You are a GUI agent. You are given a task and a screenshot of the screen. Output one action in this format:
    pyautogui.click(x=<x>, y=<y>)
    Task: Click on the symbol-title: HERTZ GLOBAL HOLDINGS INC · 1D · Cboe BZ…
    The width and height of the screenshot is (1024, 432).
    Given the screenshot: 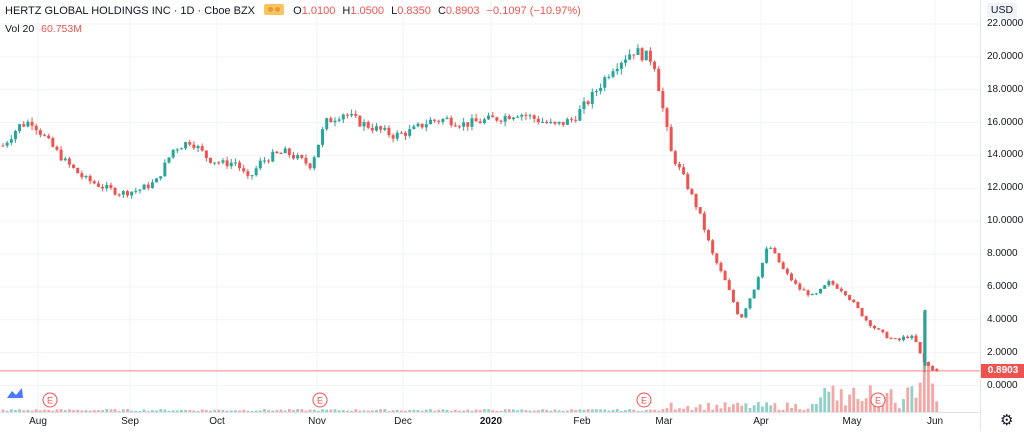 What is the action you would take?
    pyautogui.click(x=130, y=11)
    